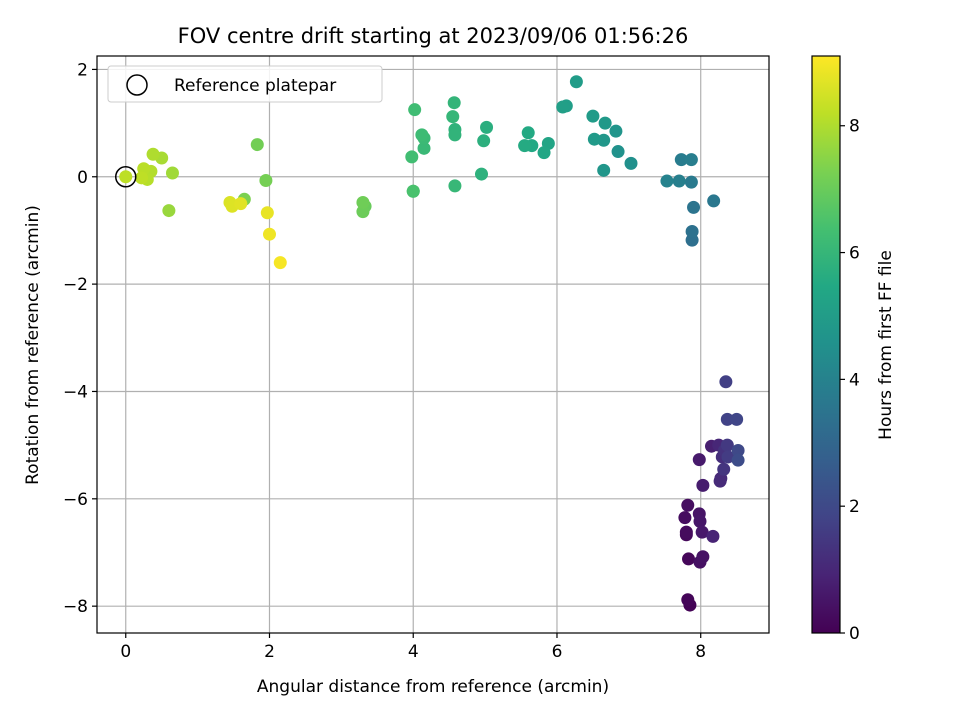  What do you see at coordinates (557, 652) in the screenshot?
I see `x-tick-label: 6` at bounding box center [557, 652].